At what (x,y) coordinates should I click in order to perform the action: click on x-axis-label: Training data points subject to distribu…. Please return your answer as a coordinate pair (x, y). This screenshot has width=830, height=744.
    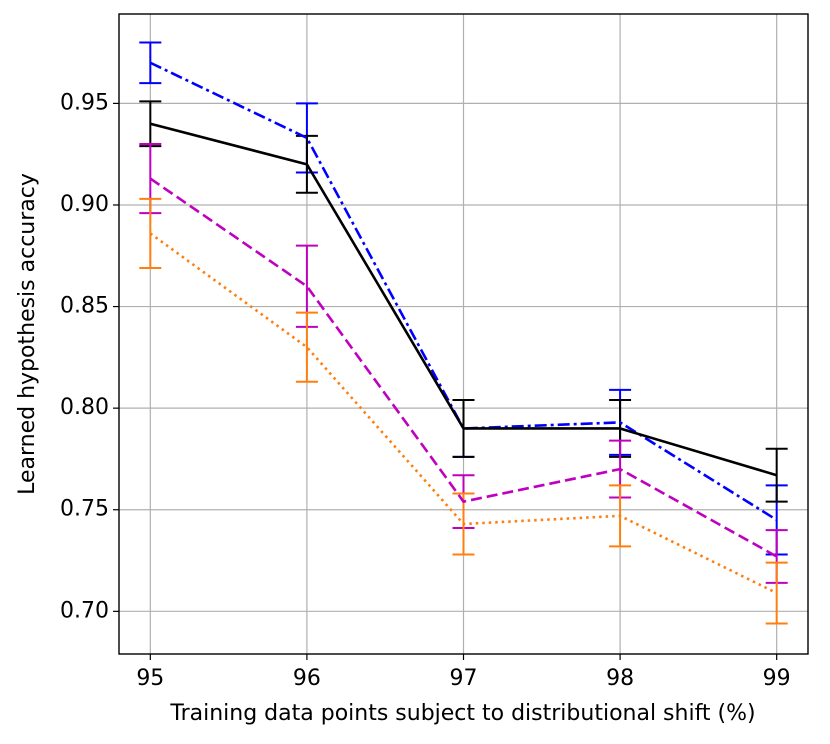
    Looking at the image, I should click on (462, 713).